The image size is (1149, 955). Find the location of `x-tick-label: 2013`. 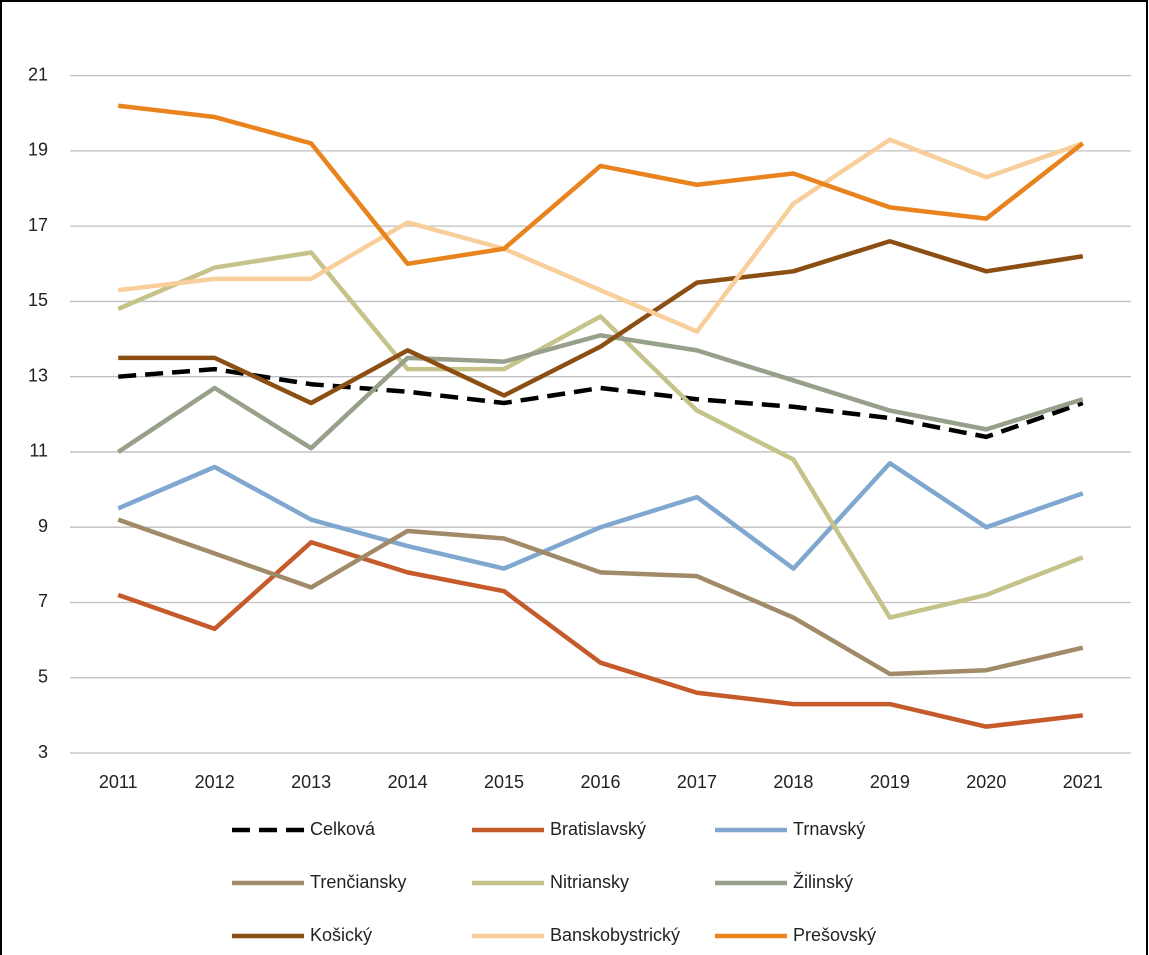

x-tick-label: 2013 is located at coordinates (311, 782).